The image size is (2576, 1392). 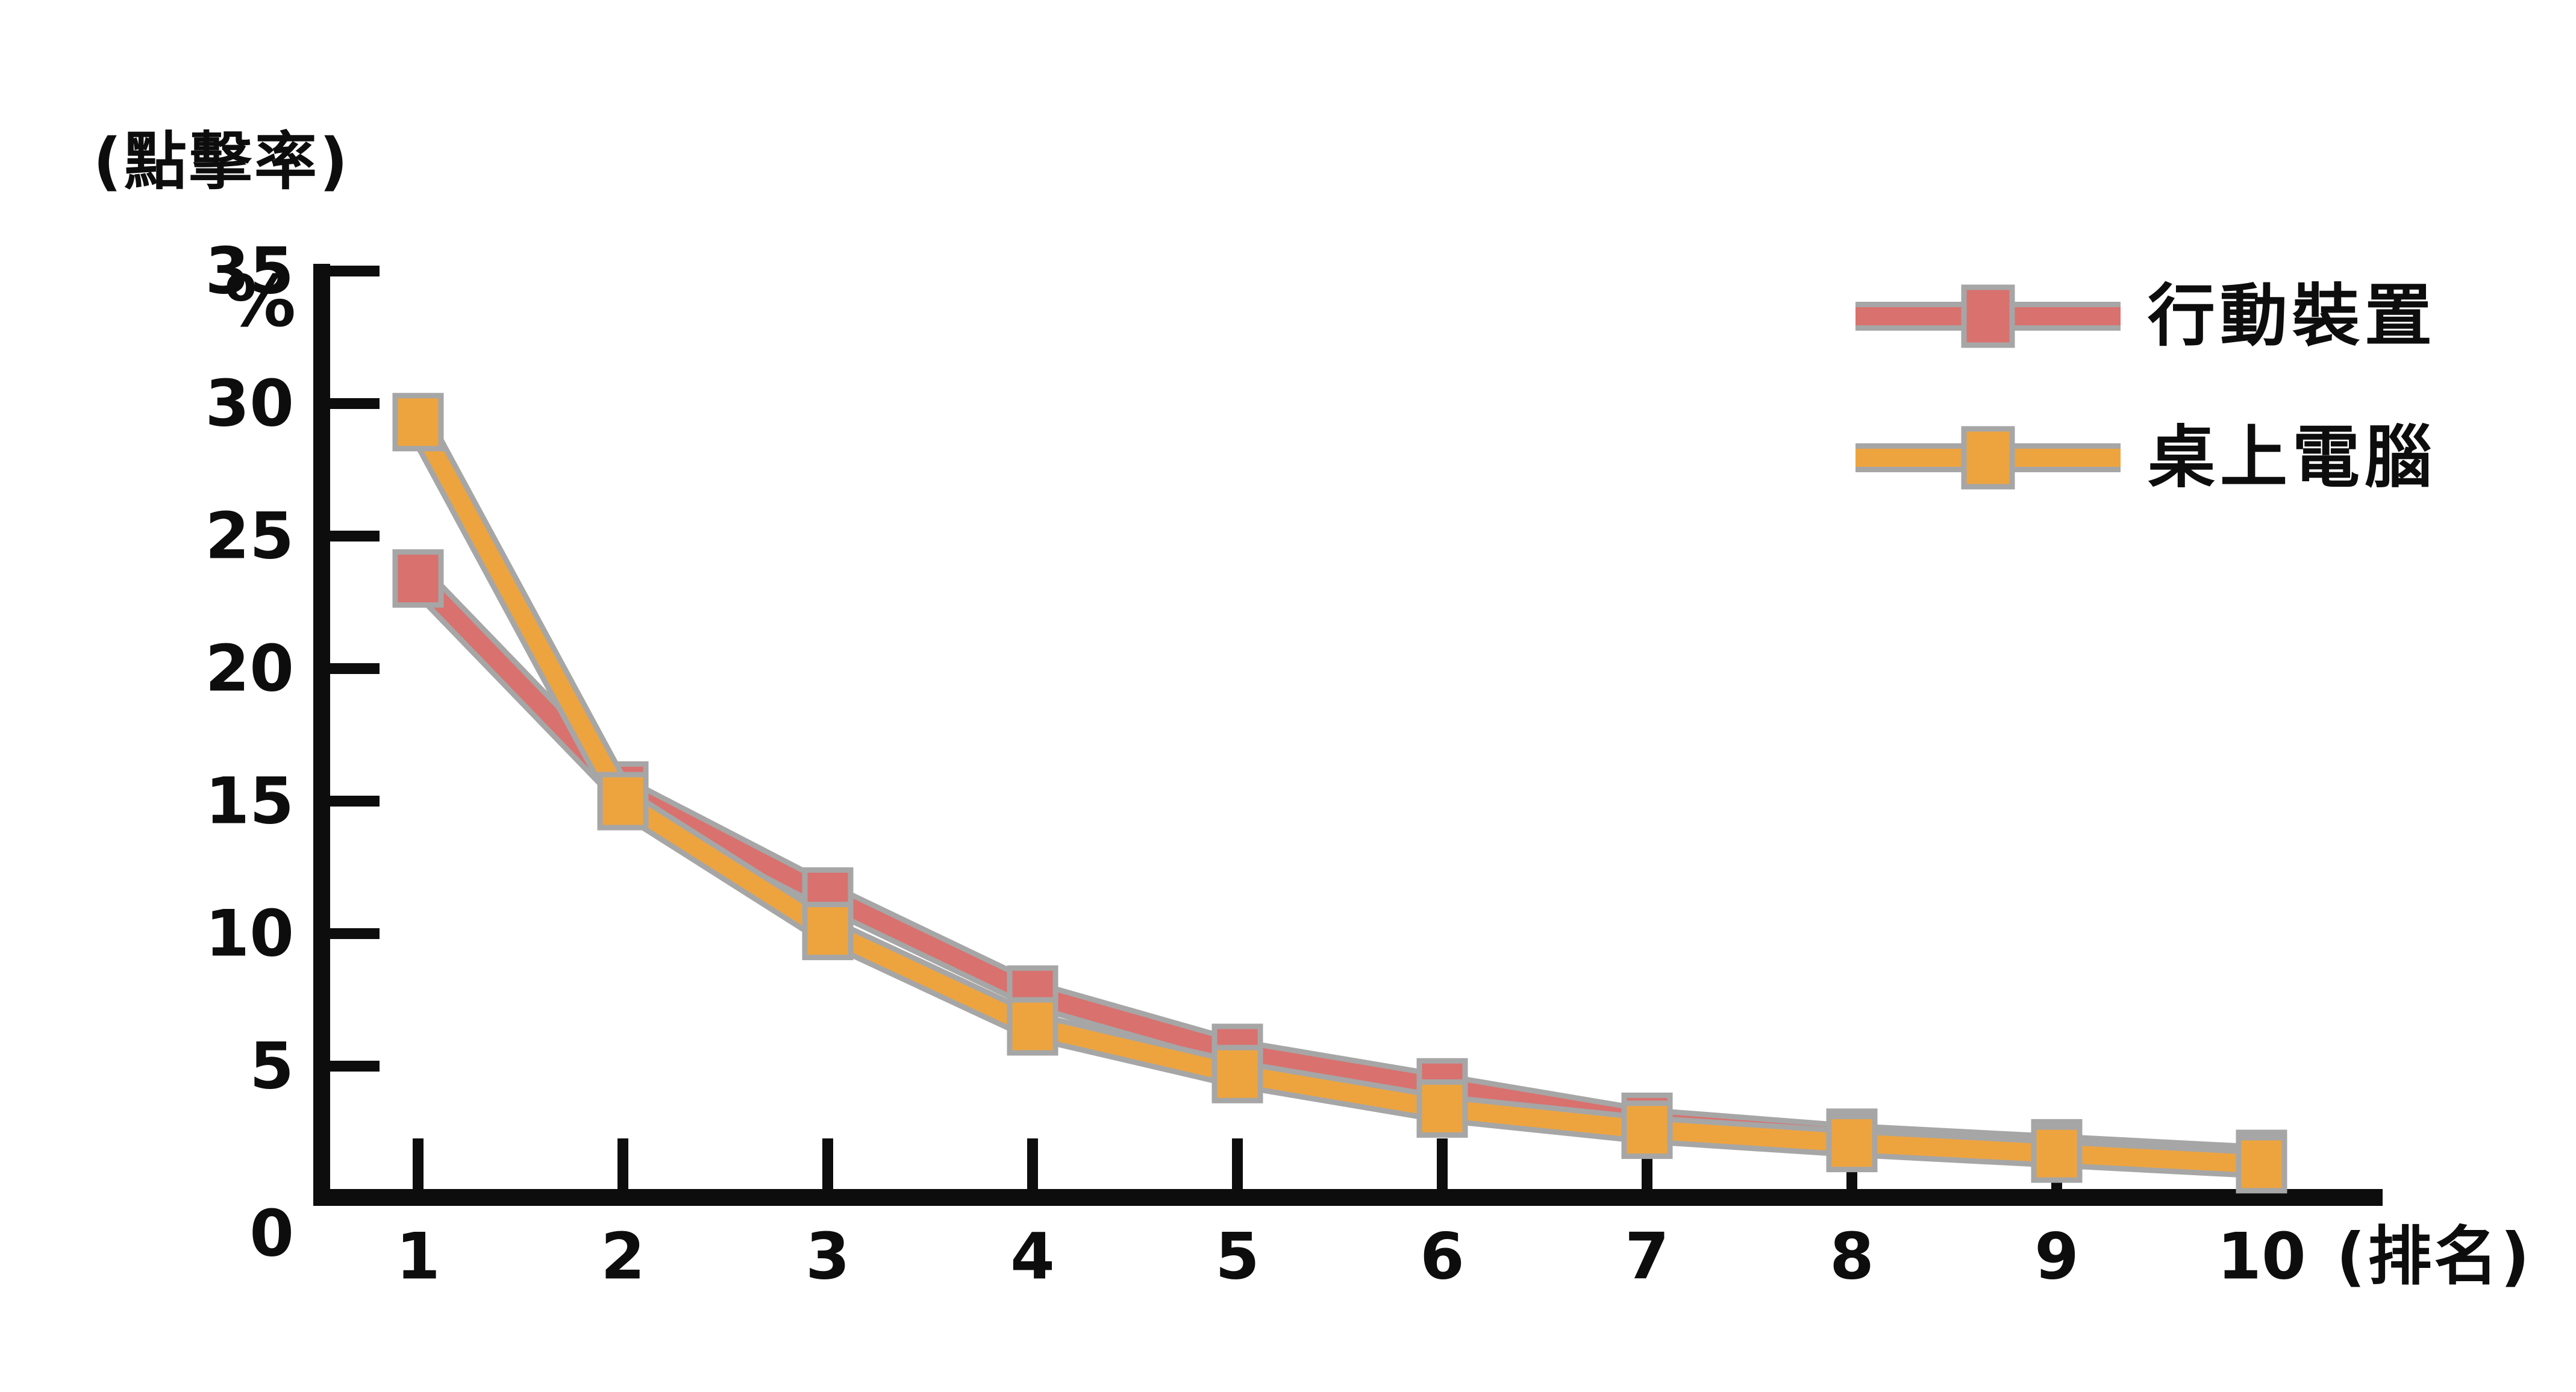 I want to click on x-tick-label: 8, so click(x=1852, y=1257).